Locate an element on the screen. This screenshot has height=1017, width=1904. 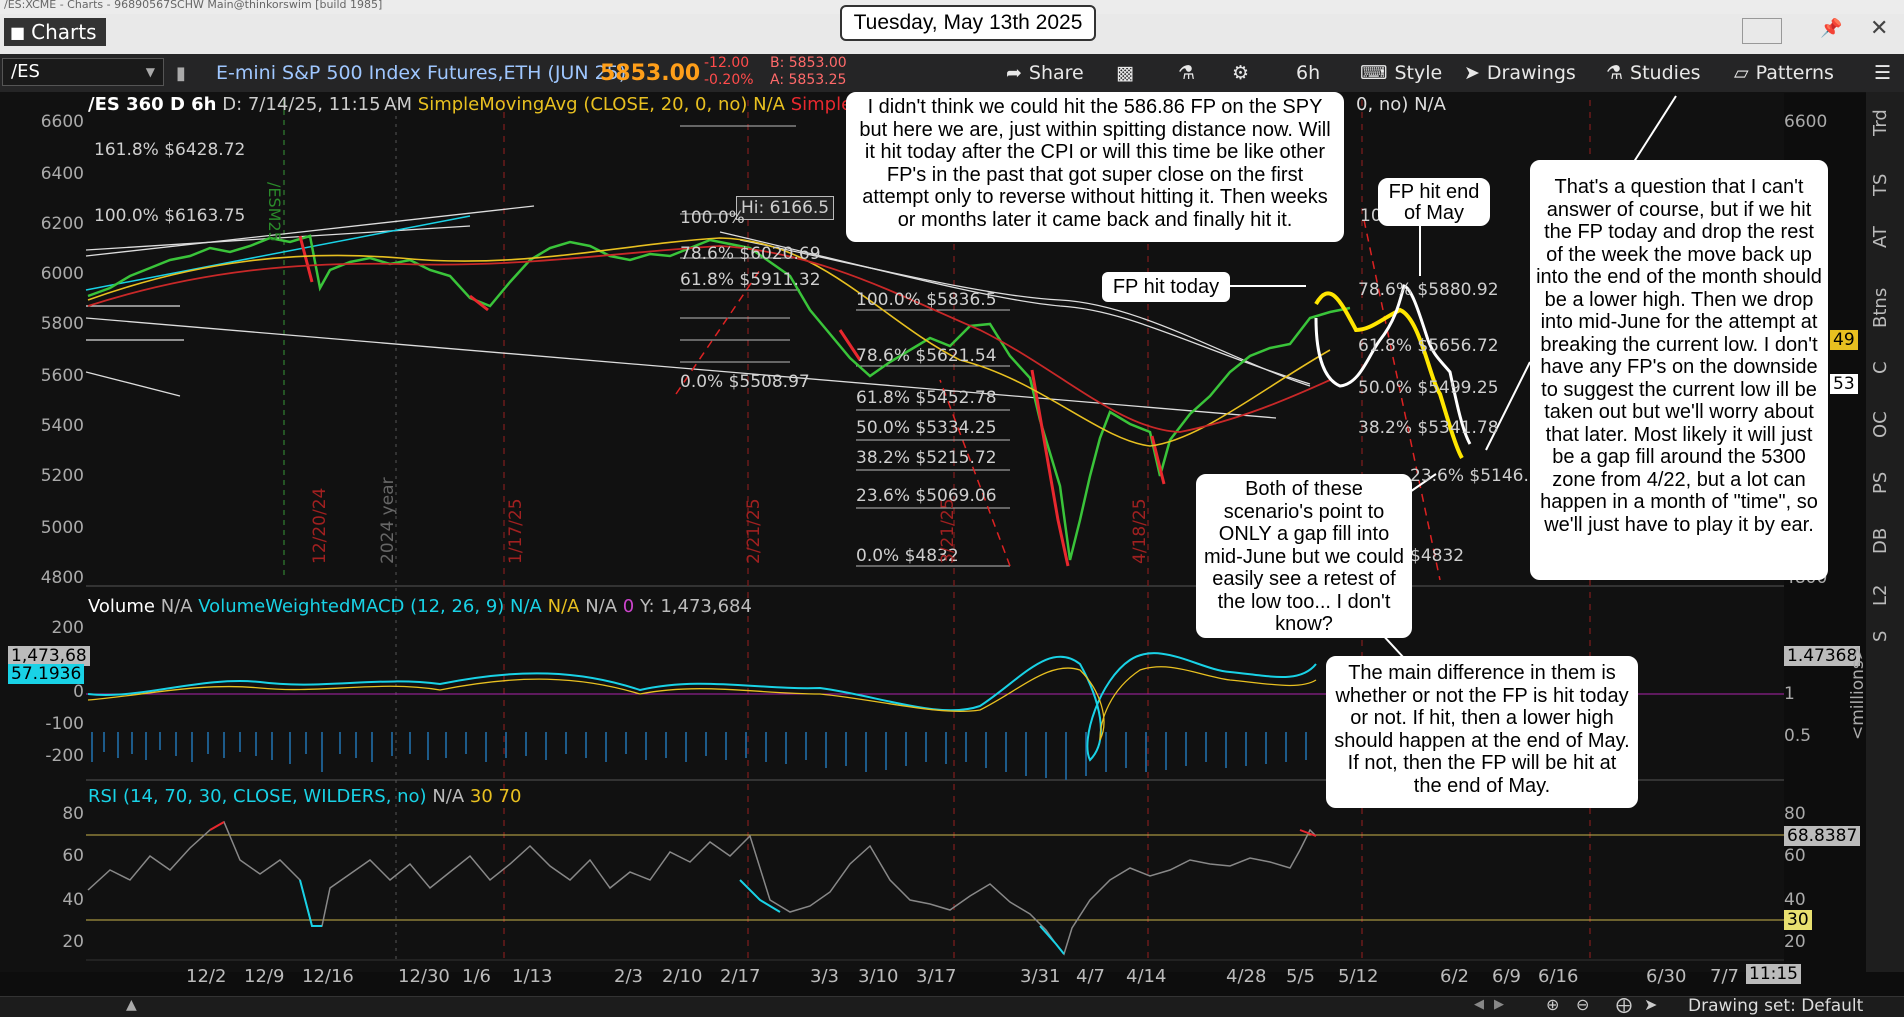
share-label: Share is located at coordinates (1056, 73).